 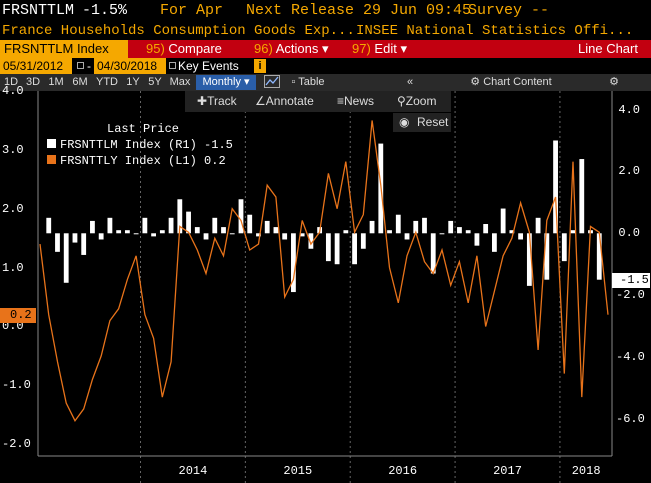 I want to click on actions-num: 96), so click(x=263, y=48).